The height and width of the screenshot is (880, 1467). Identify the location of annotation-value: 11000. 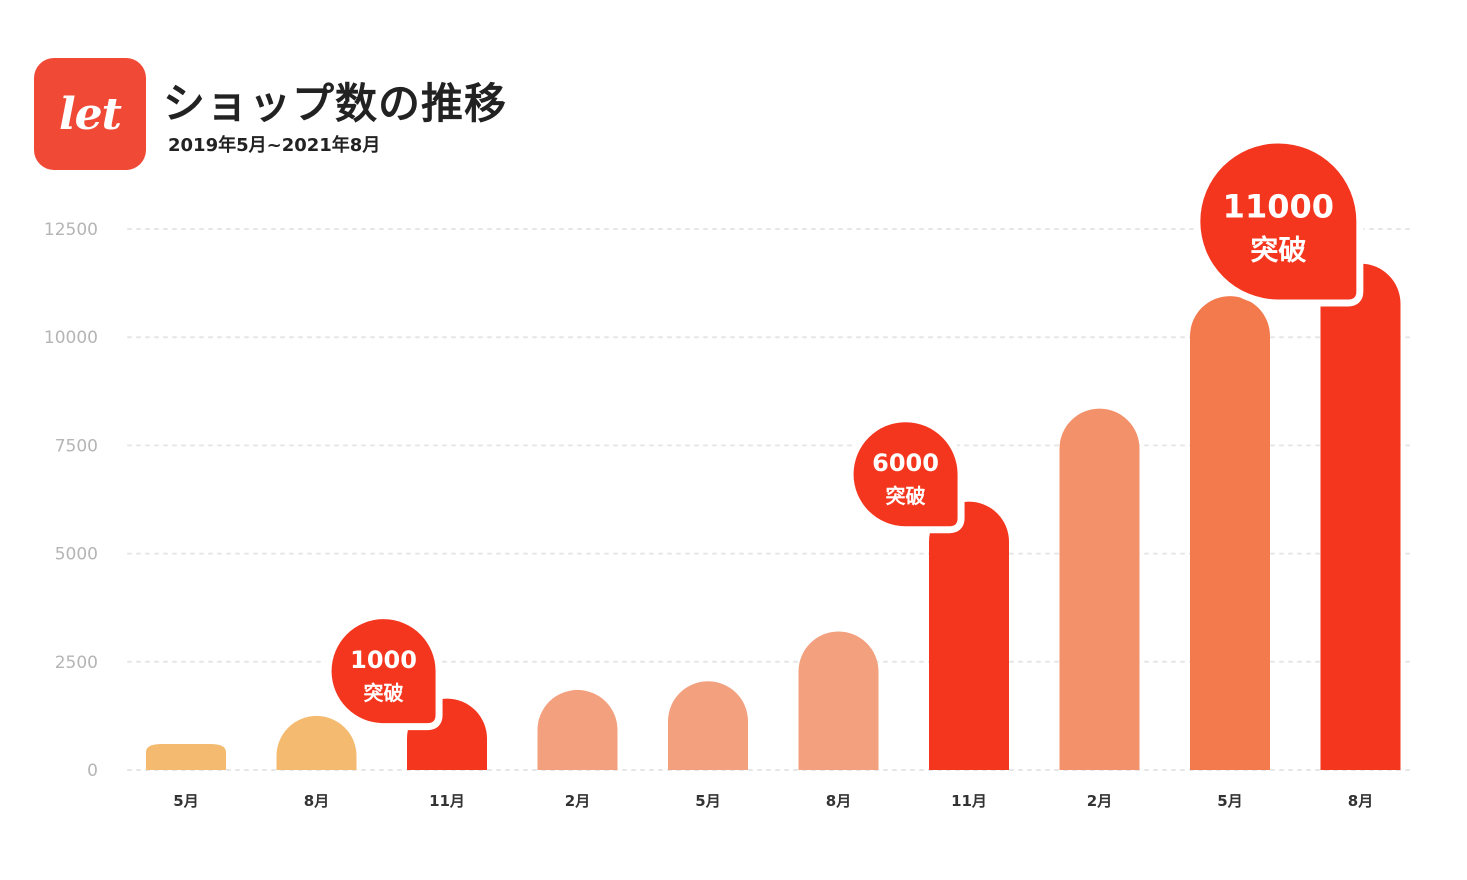
(1278, 206).